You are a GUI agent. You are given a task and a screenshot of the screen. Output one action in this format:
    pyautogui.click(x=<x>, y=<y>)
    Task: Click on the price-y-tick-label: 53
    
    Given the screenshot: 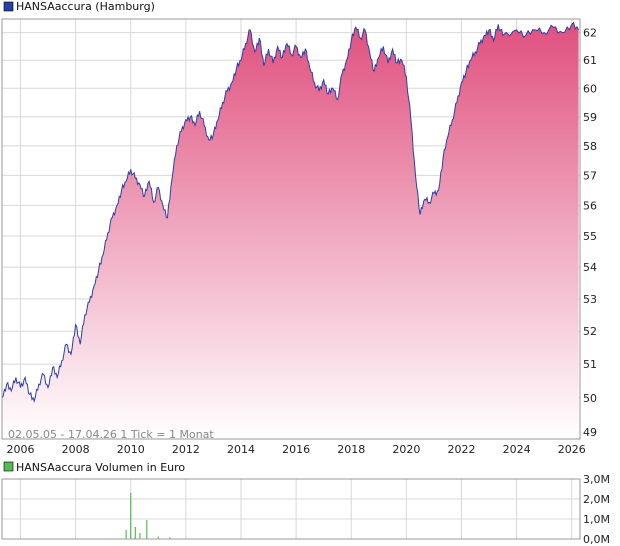 What is the action you would take?
    pyautogui.click(x=590, y=299)
    